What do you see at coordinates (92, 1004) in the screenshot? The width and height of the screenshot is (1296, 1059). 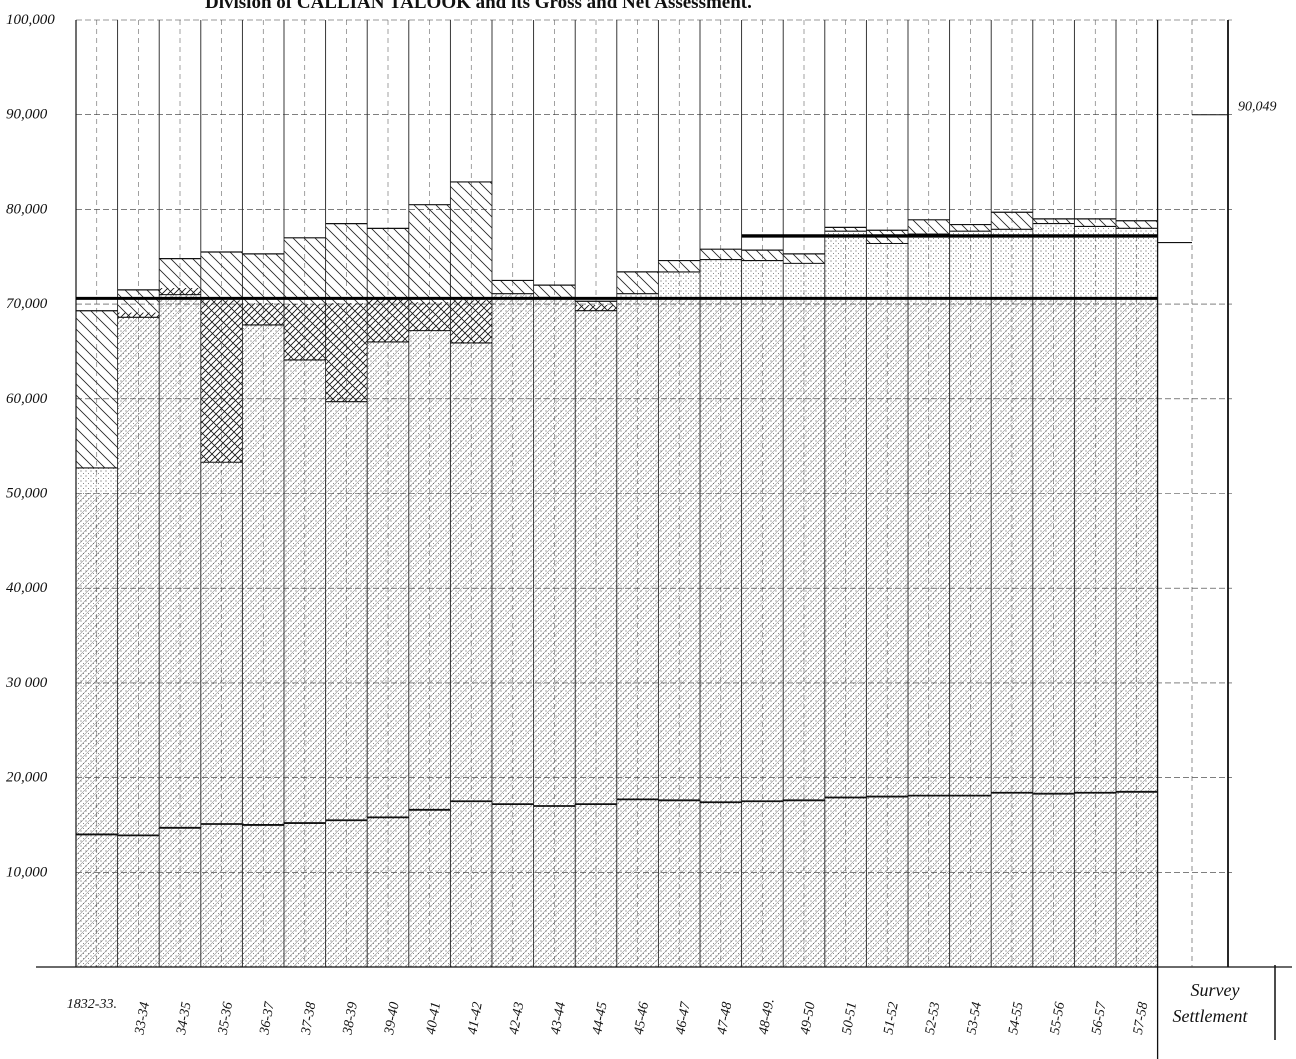 I see `x-tick-label: 1832-33.` at bounding box center [92, 1004].